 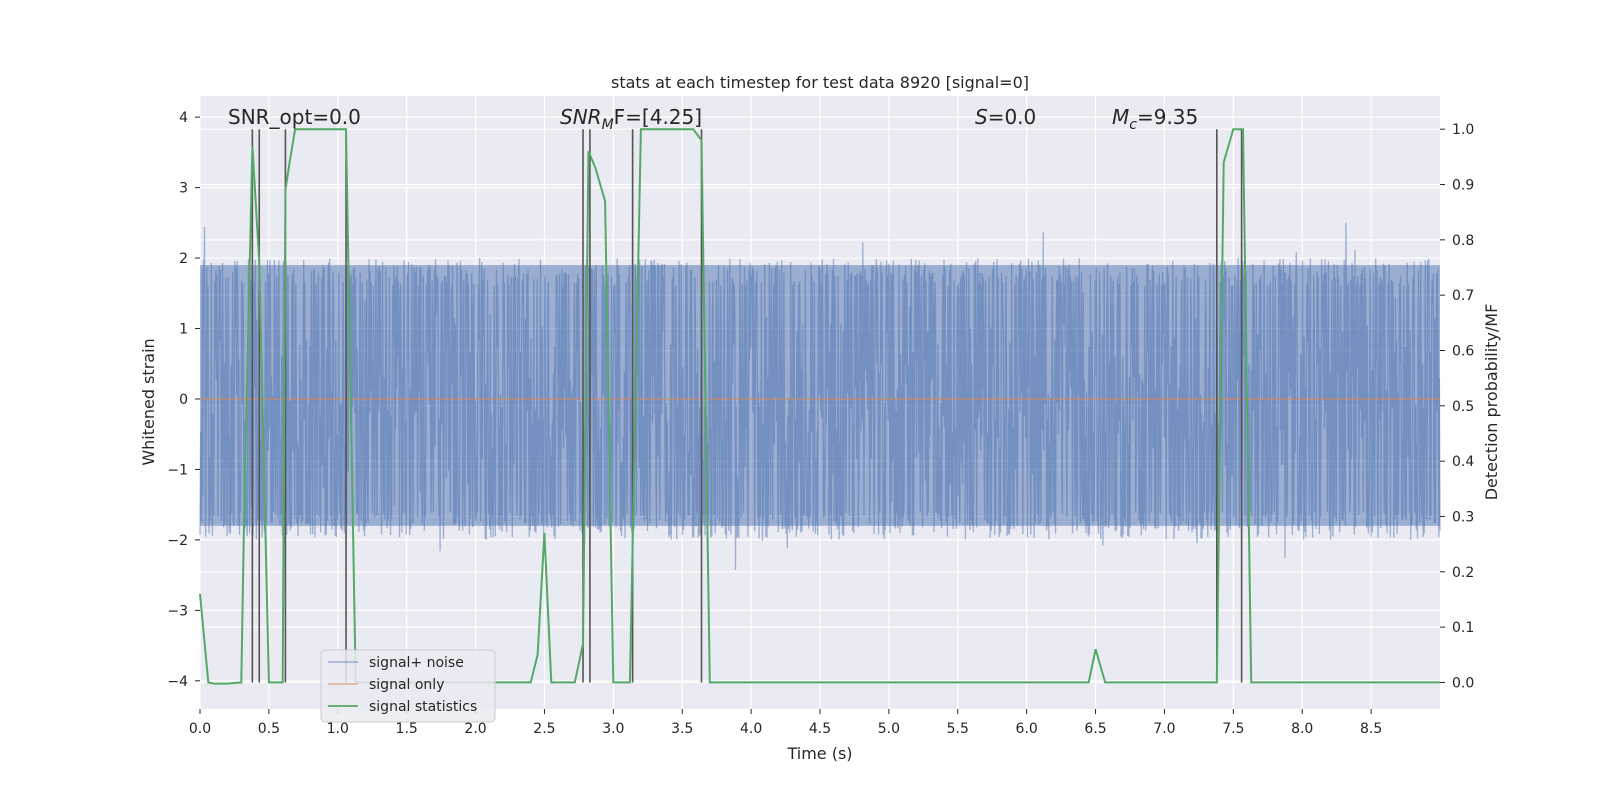 I want to click on annotation-snr-opt: SNR_opt=0.0, so click(x=294, y=117).